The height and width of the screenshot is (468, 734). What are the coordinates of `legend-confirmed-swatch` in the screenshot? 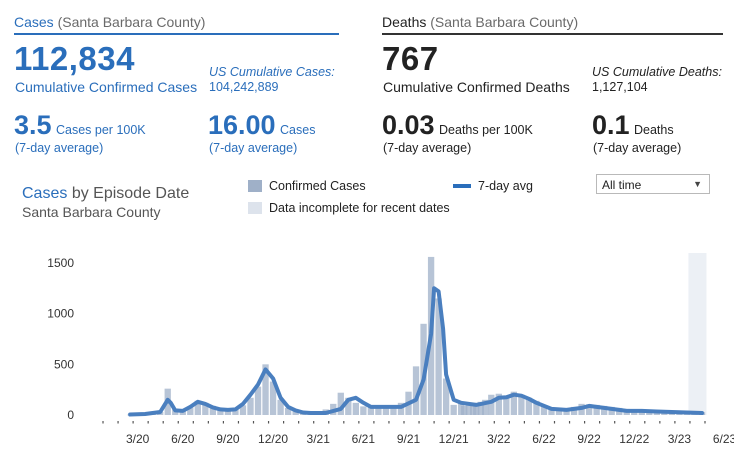 It's located at (255, 186).